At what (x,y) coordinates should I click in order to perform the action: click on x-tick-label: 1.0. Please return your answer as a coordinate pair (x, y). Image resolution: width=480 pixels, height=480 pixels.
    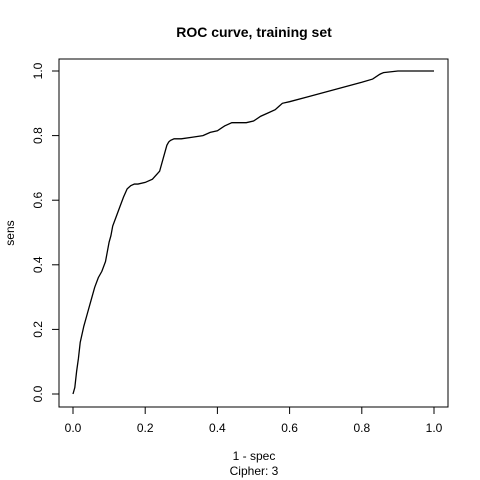
    Looking at the image, I should click on (434, 428).